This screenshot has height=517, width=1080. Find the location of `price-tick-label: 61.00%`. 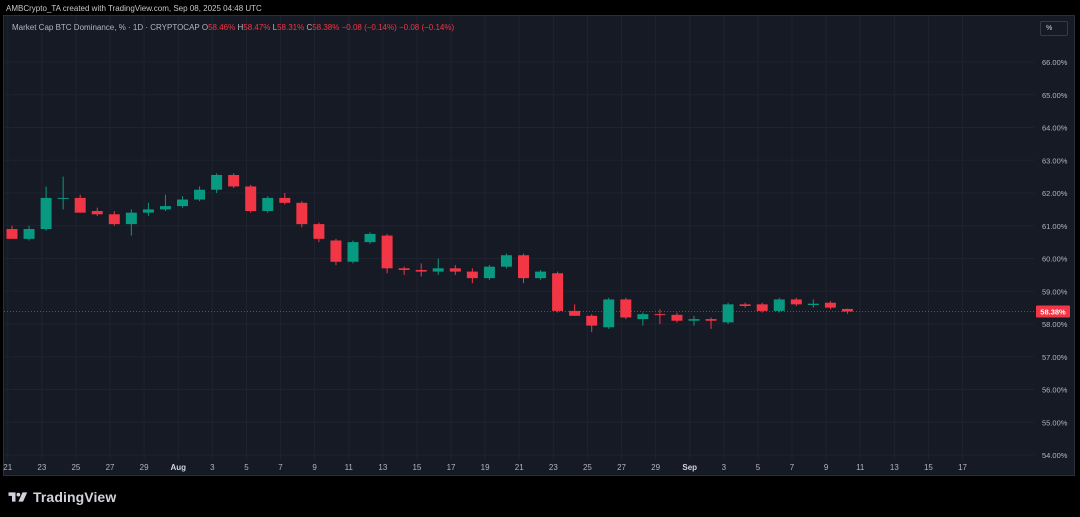

price-tick-label: 61.00% is located at coordinates (1055, 226).